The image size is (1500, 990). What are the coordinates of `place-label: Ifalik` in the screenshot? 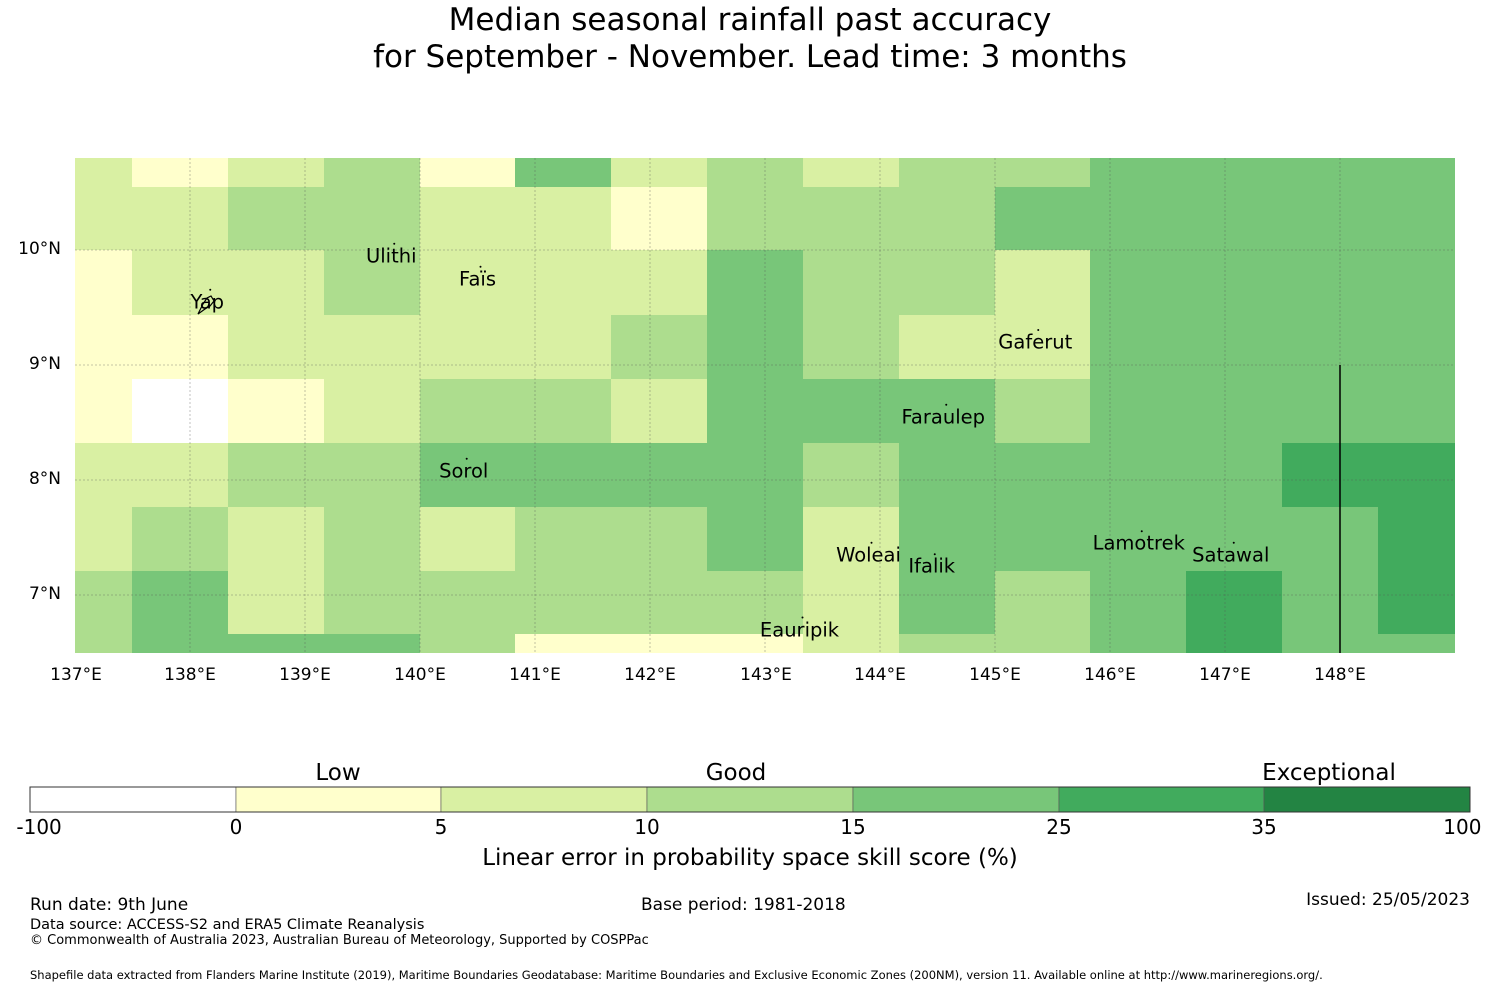 It's located at (932, 566).